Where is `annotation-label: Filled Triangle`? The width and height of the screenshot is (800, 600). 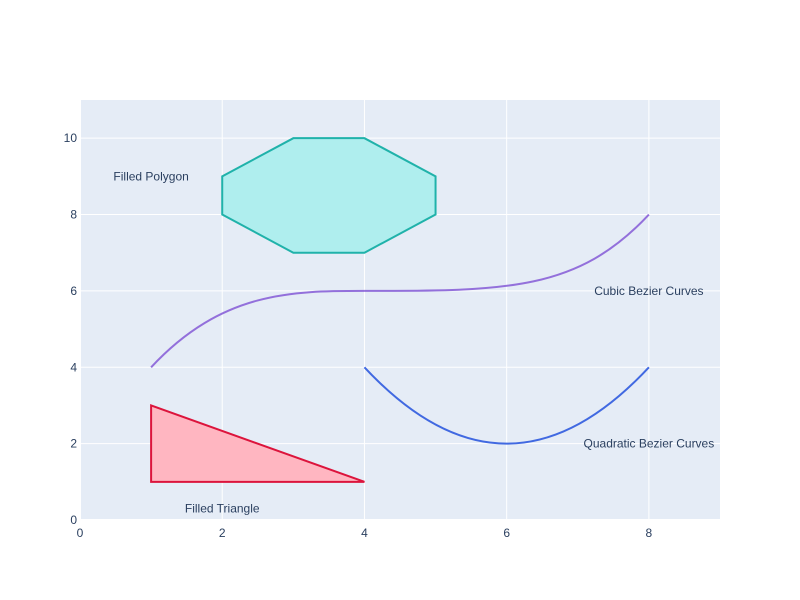
annotation-label: Filled Triangle is located at coordinates (222, 509).